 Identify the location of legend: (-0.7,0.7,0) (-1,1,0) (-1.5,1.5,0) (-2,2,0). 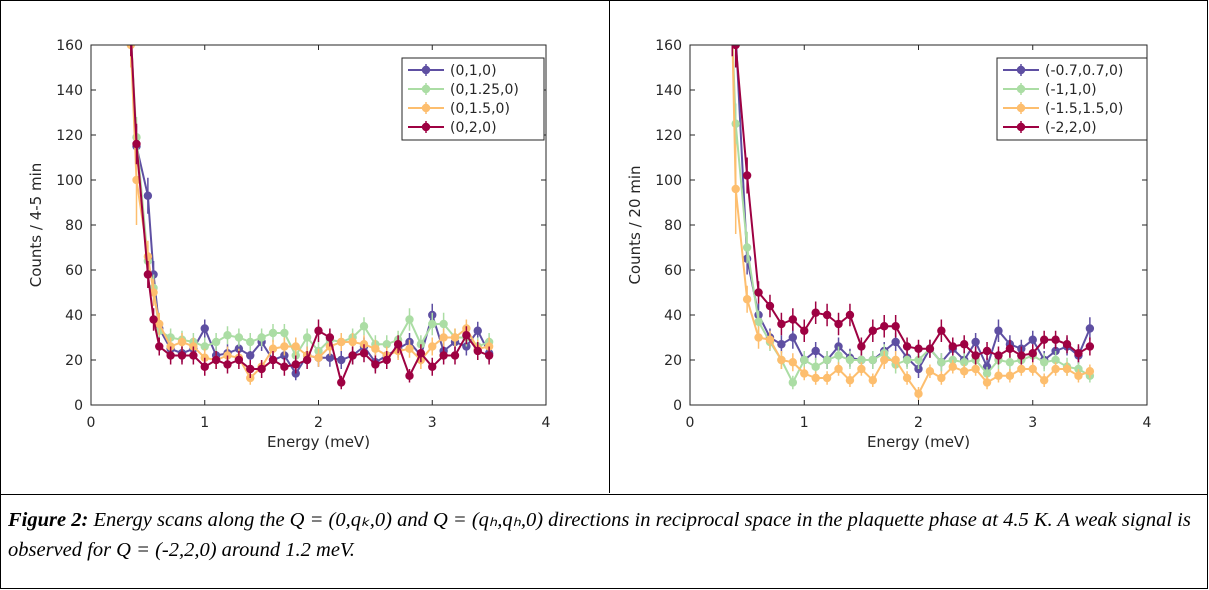
(1072, 99).